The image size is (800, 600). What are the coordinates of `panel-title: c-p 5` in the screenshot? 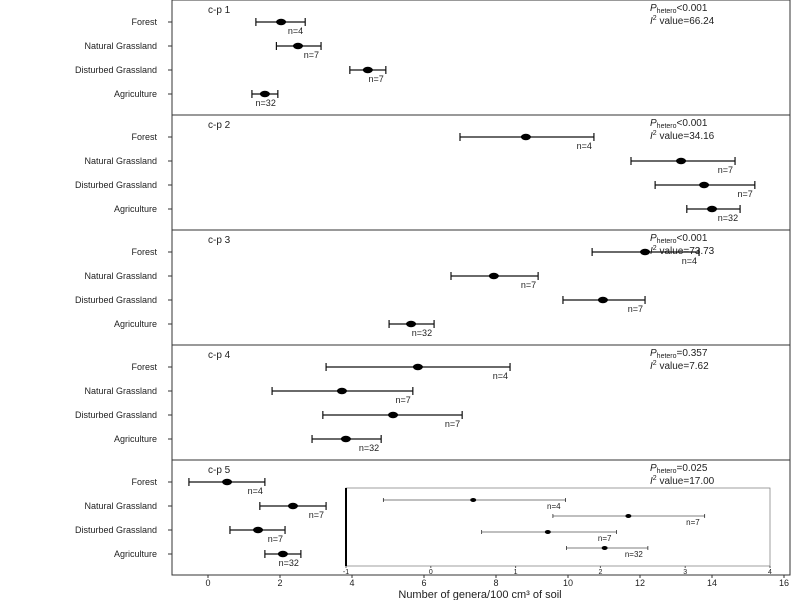 It's located at (219, 470).